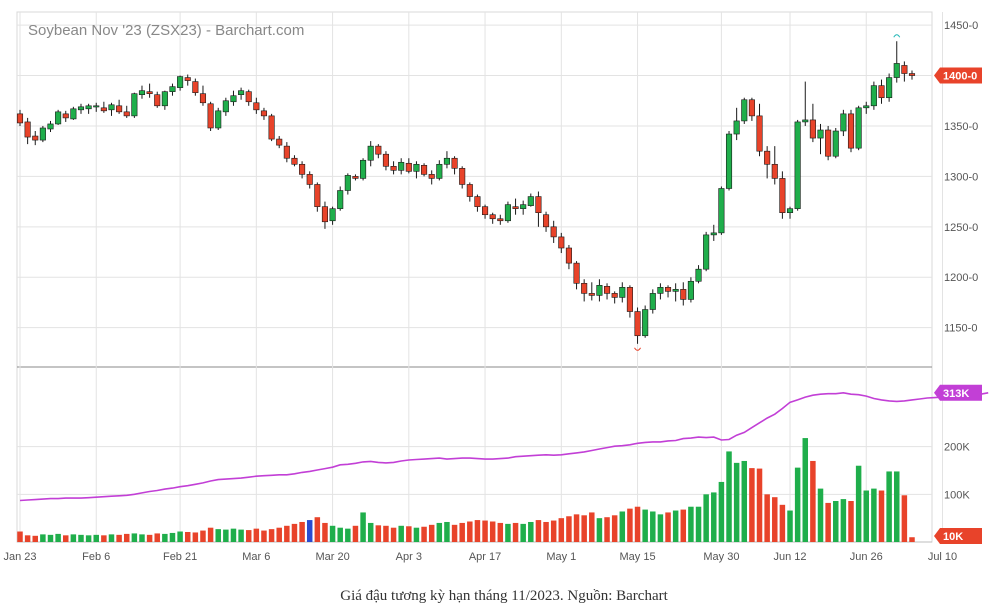 The height and width of the screenshot is (616, 1008). Describe the element at coordinates (485, 557) in the screenshot. I see `x-tick-label: Apr 17` at that location.